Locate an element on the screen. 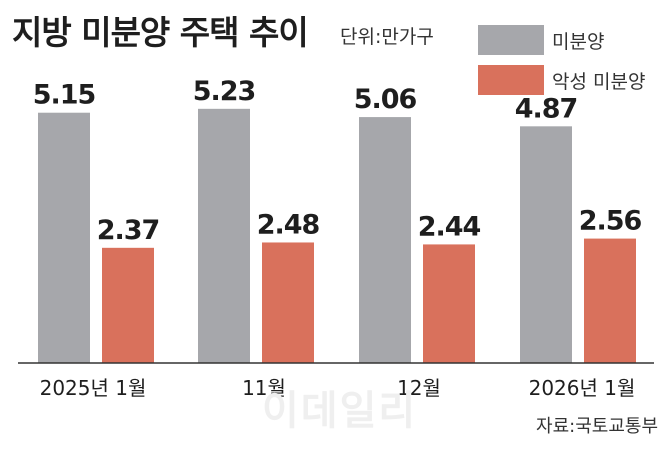 Image resolution: width=670 pixels, height=450 pixels. legend-label-unsold: 미분양 is located at coordinates (578, 41).